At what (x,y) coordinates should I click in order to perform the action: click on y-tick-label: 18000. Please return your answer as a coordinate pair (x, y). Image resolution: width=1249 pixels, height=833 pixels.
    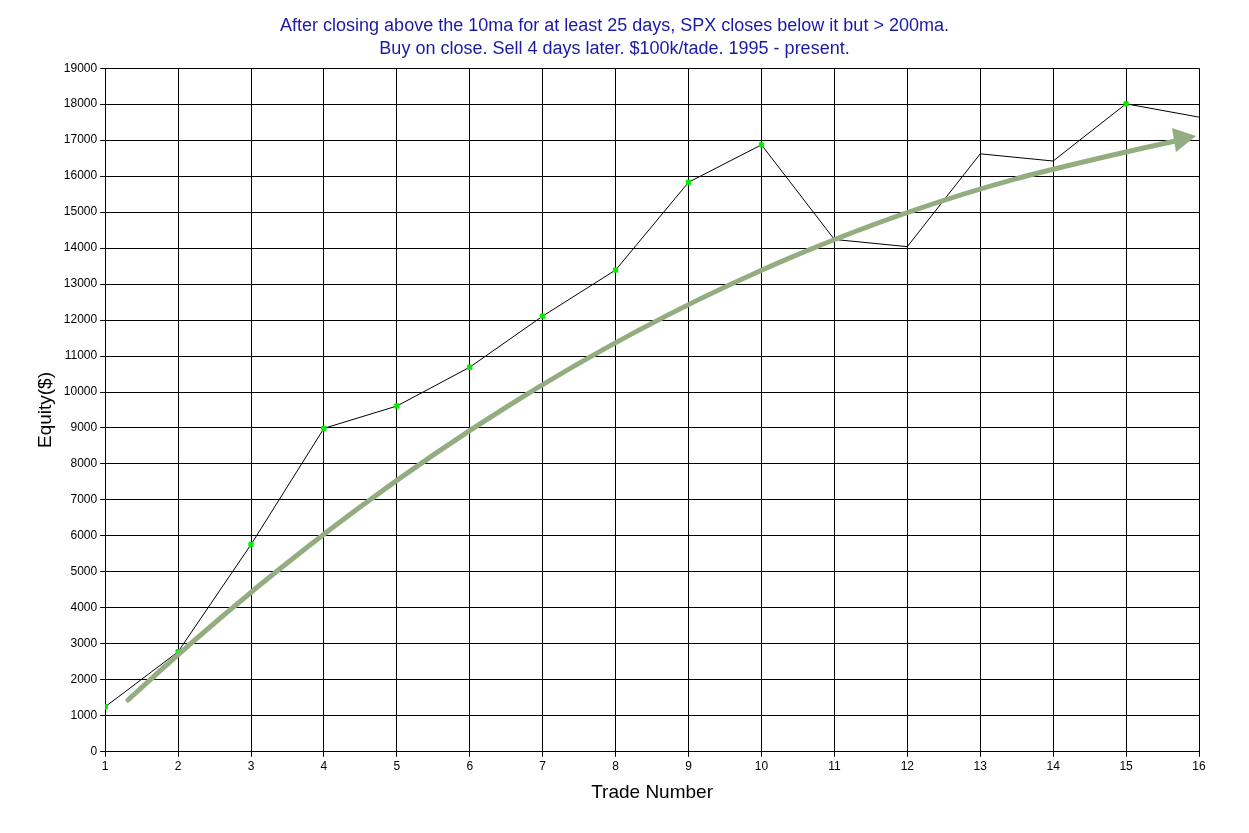
    Looking at the image, I should click on (80, 103).